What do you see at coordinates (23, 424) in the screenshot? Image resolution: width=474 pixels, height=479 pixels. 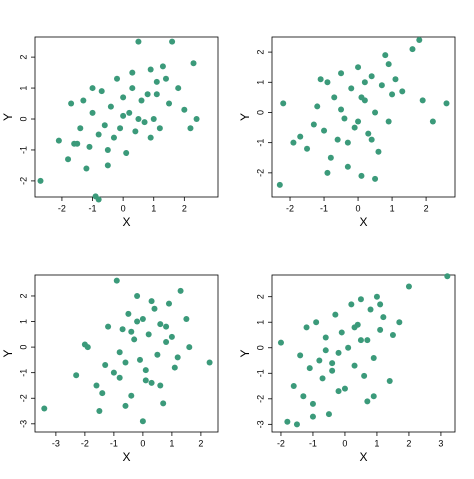 I see `y-tick-label: -3` at bounding box center [23, 424].